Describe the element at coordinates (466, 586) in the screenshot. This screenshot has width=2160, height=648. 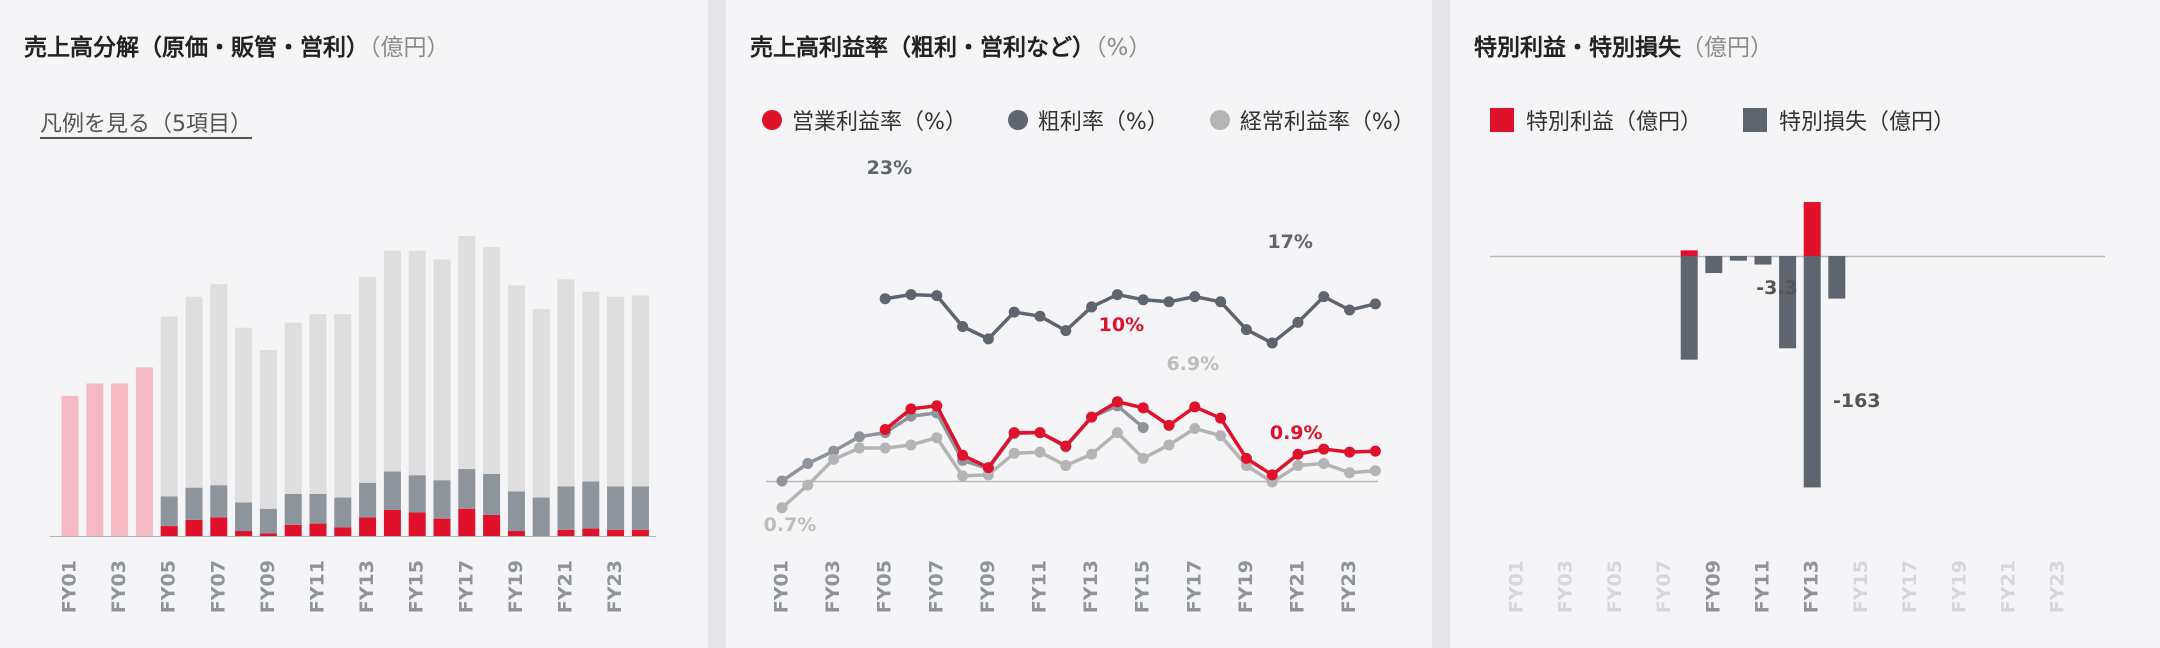
I see `sales-tick-fy17: FY17` at that location.